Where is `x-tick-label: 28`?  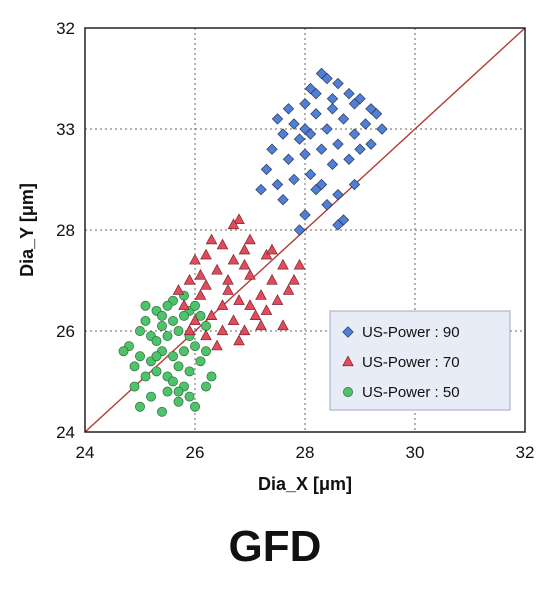
x-tick-label: 28 is located at coordinates (305, 452).